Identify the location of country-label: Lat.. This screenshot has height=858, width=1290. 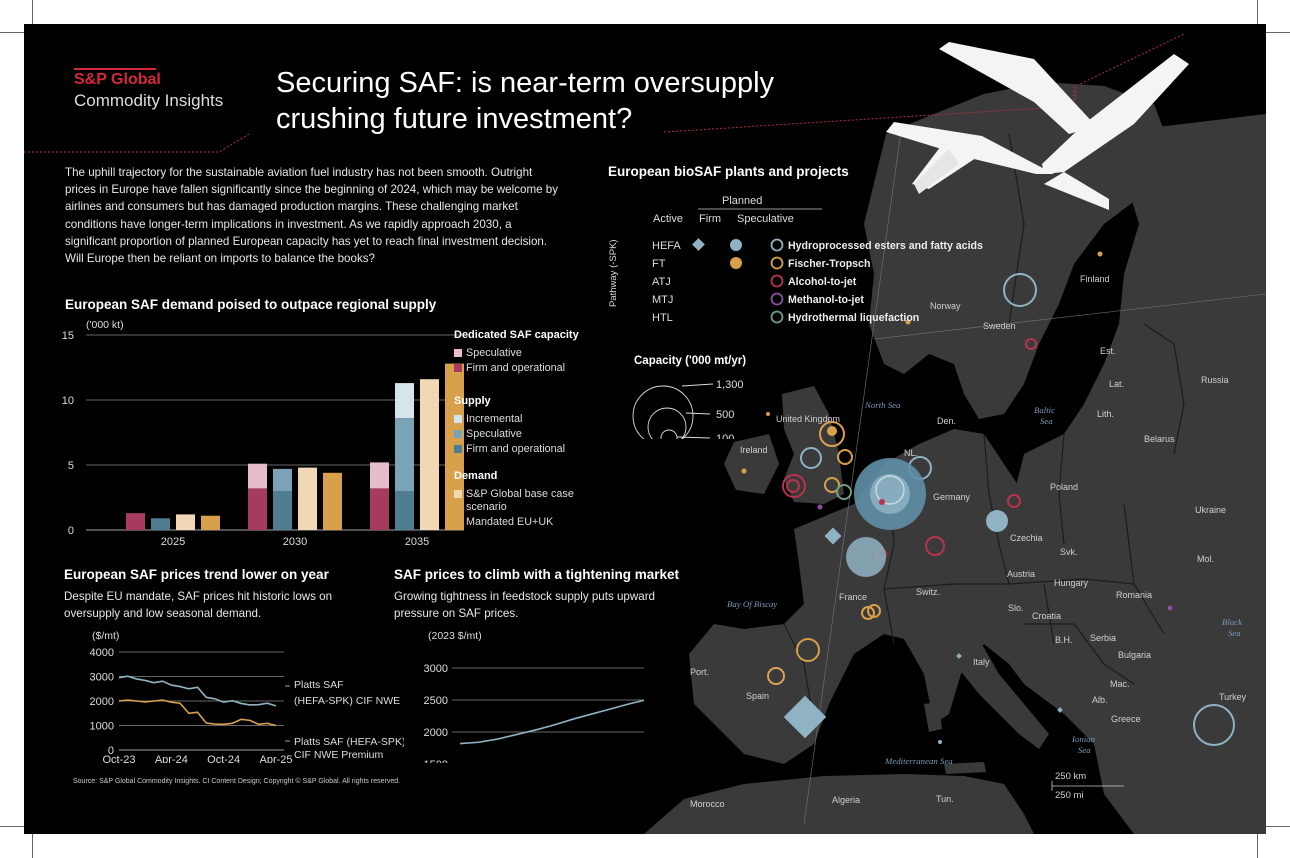
(1116, 384).